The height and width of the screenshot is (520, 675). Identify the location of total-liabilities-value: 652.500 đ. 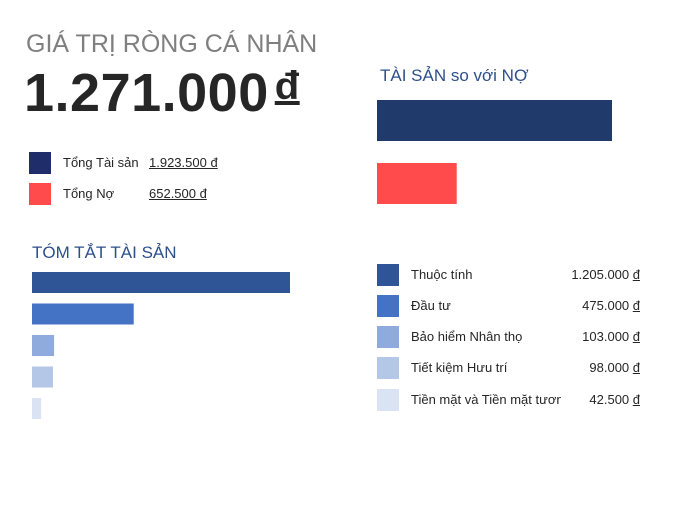
(178, 193).